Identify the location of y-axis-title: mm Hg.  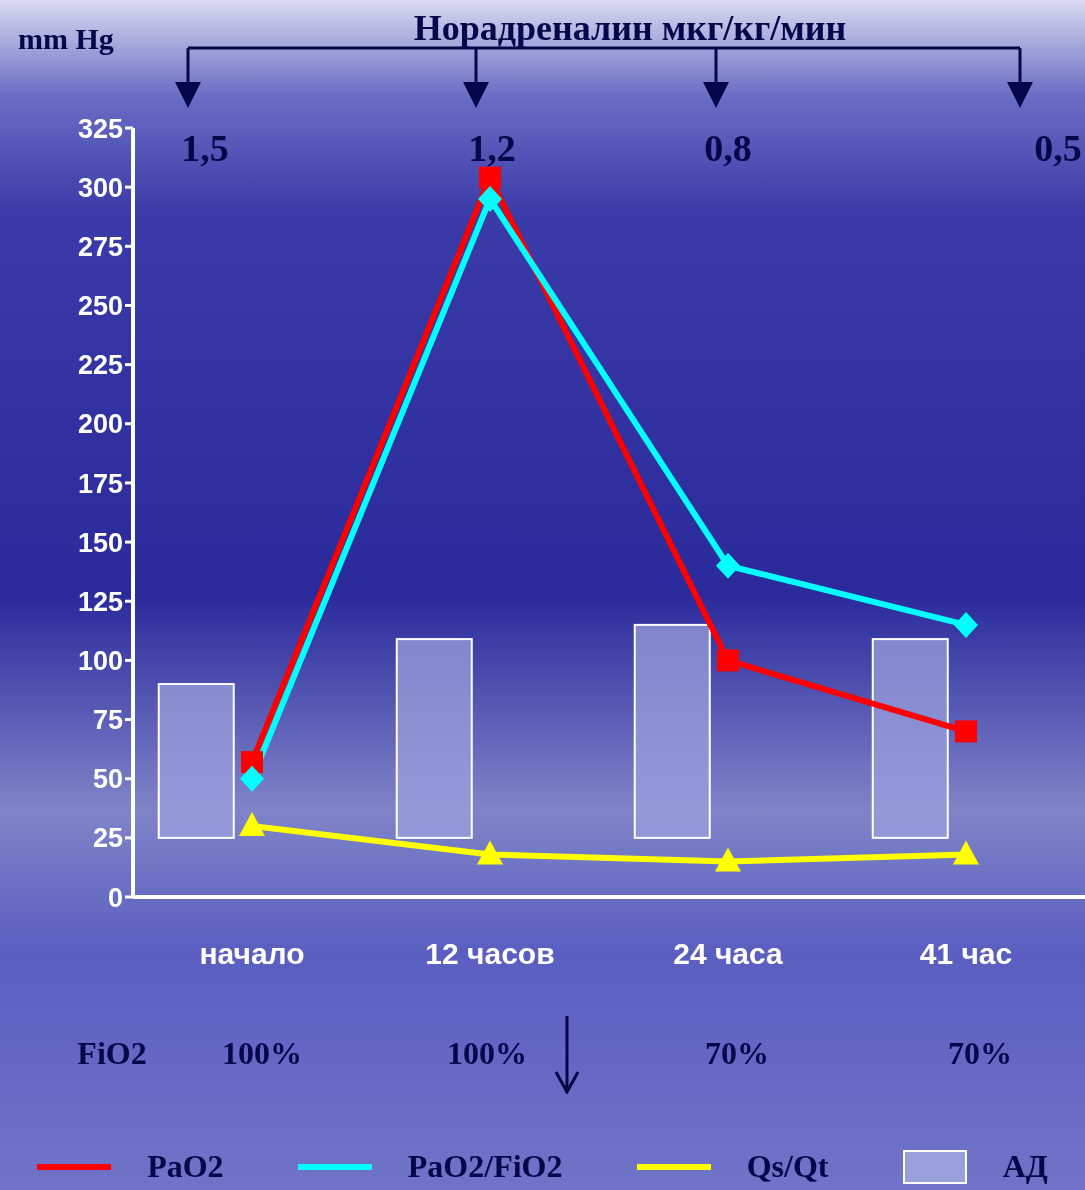
(66, 39).